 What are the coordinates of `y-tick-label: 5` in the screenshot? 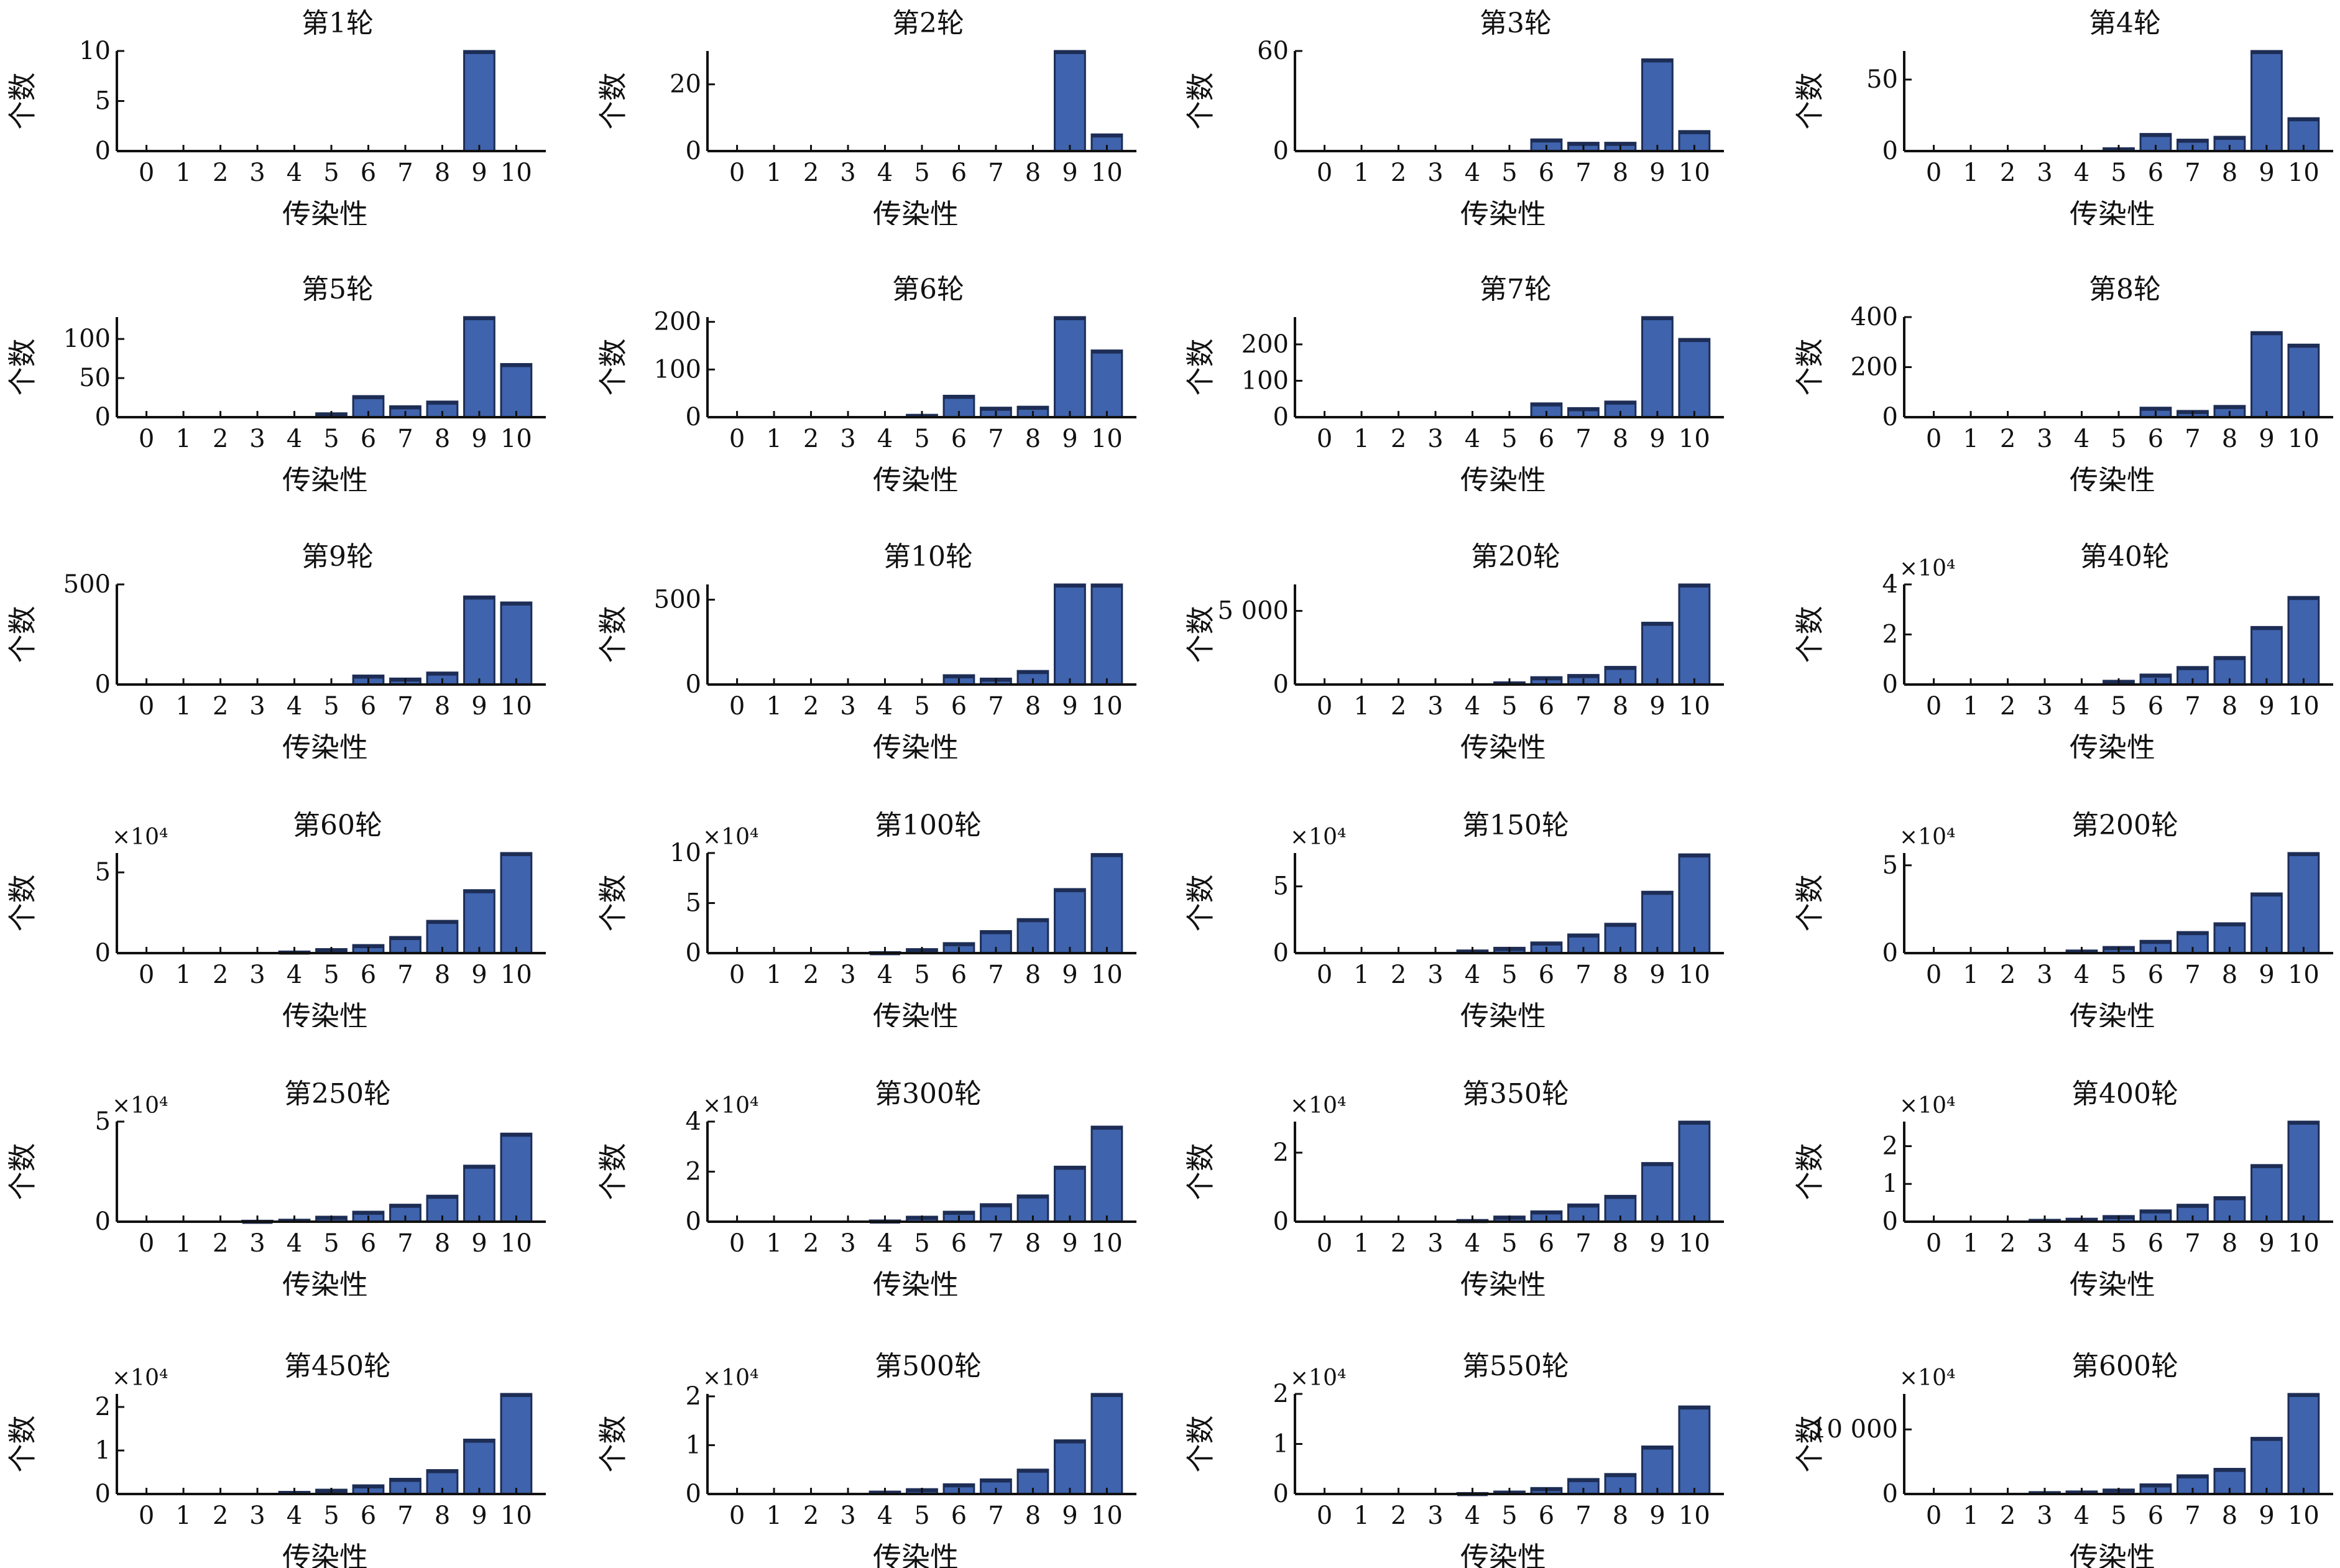 It's located at (103, 872).